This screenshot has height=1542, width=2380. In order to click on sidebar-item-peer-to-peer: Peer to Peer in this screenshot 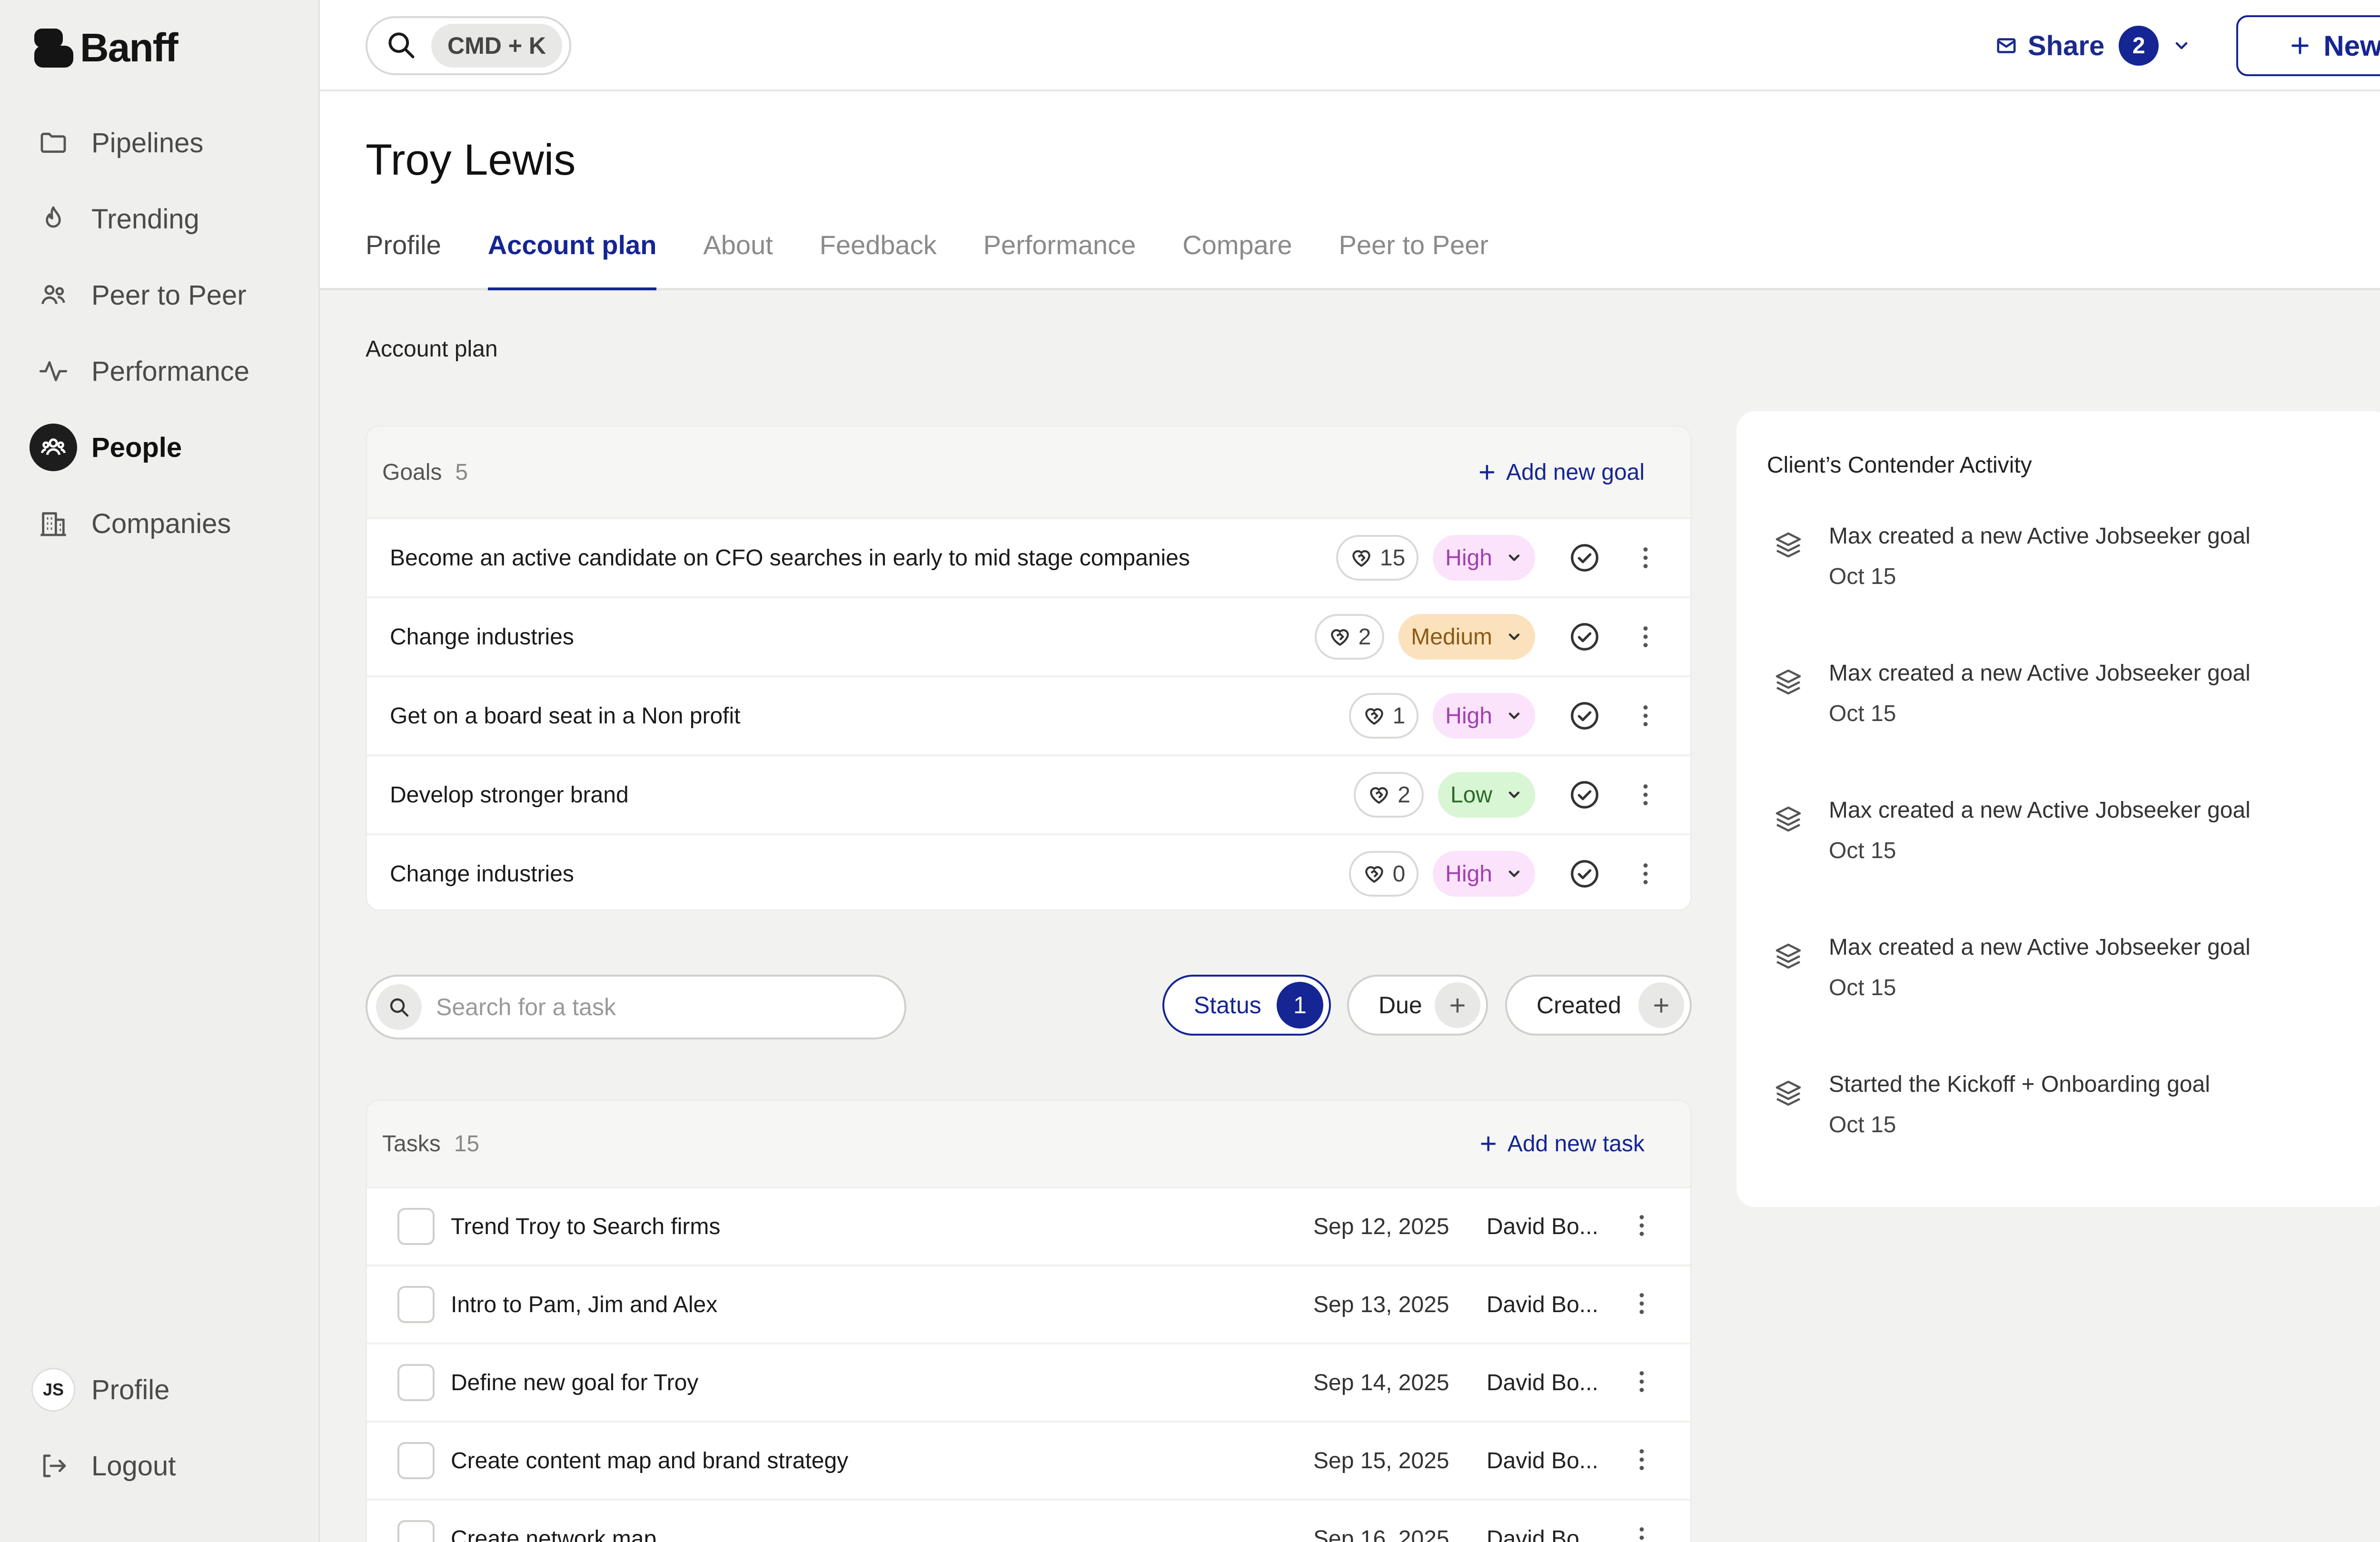, I will do `click(139, 295)`.